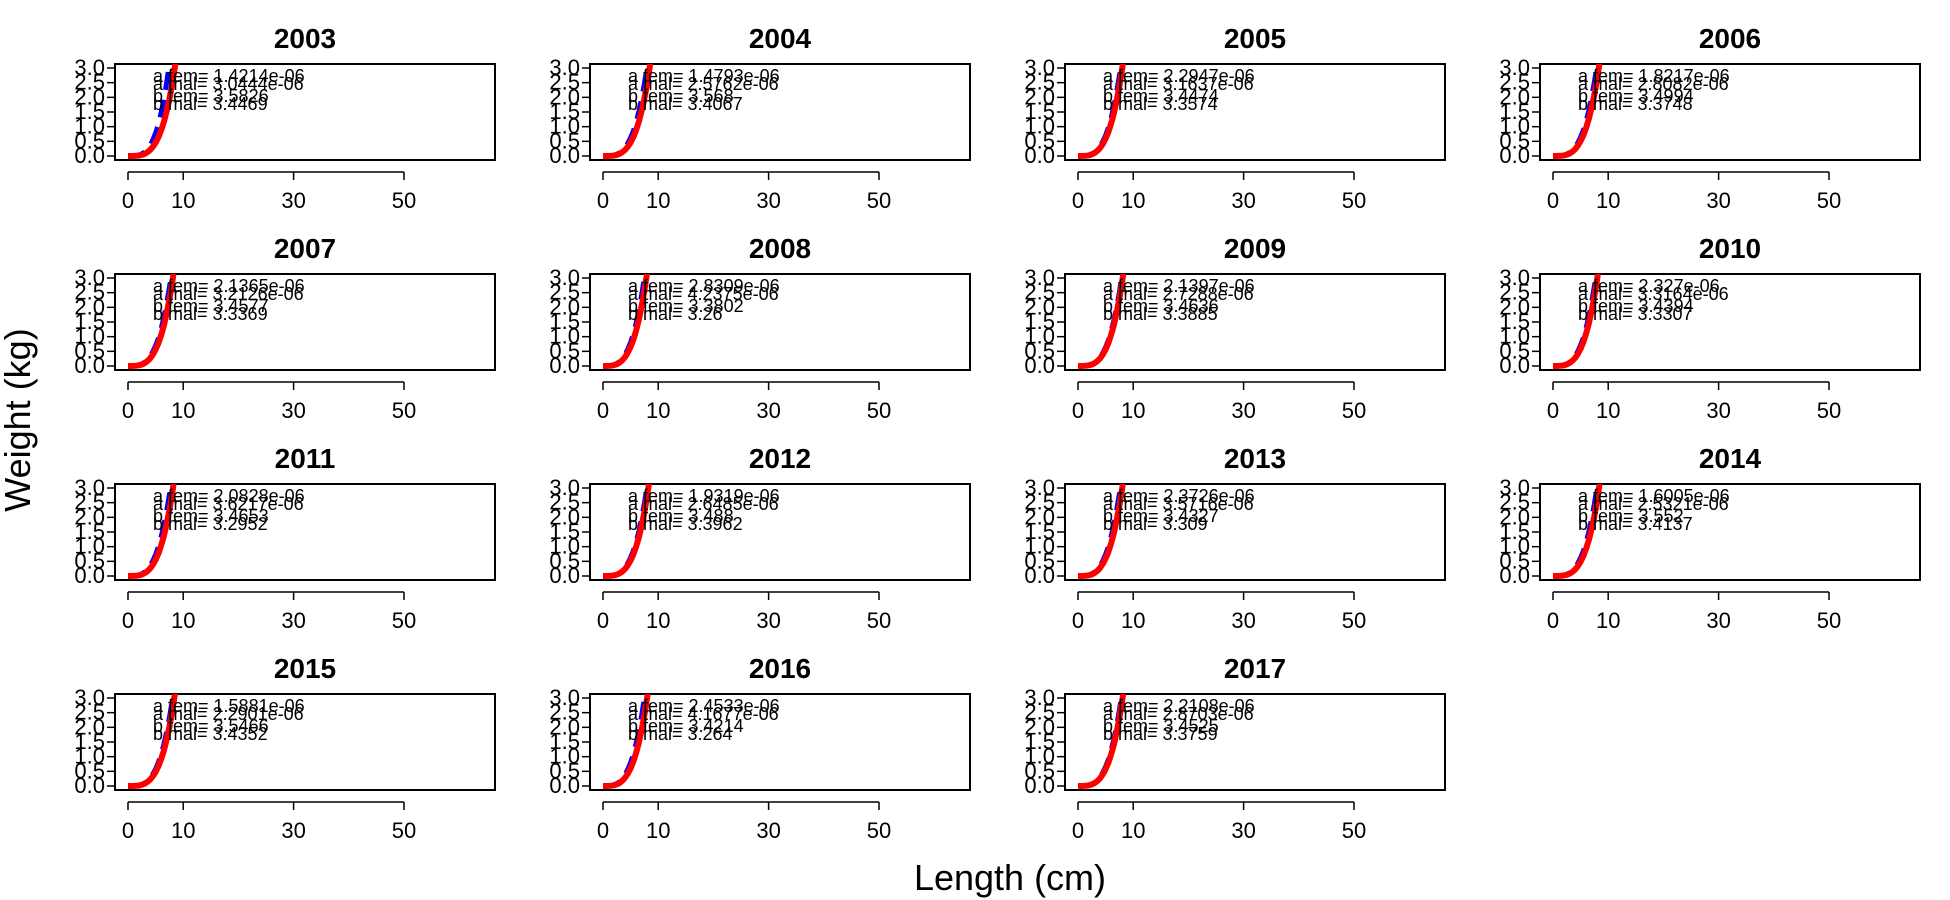  I want to click on annotation-a-fem: a fem= 1.4214e-06, so click(229, 76).